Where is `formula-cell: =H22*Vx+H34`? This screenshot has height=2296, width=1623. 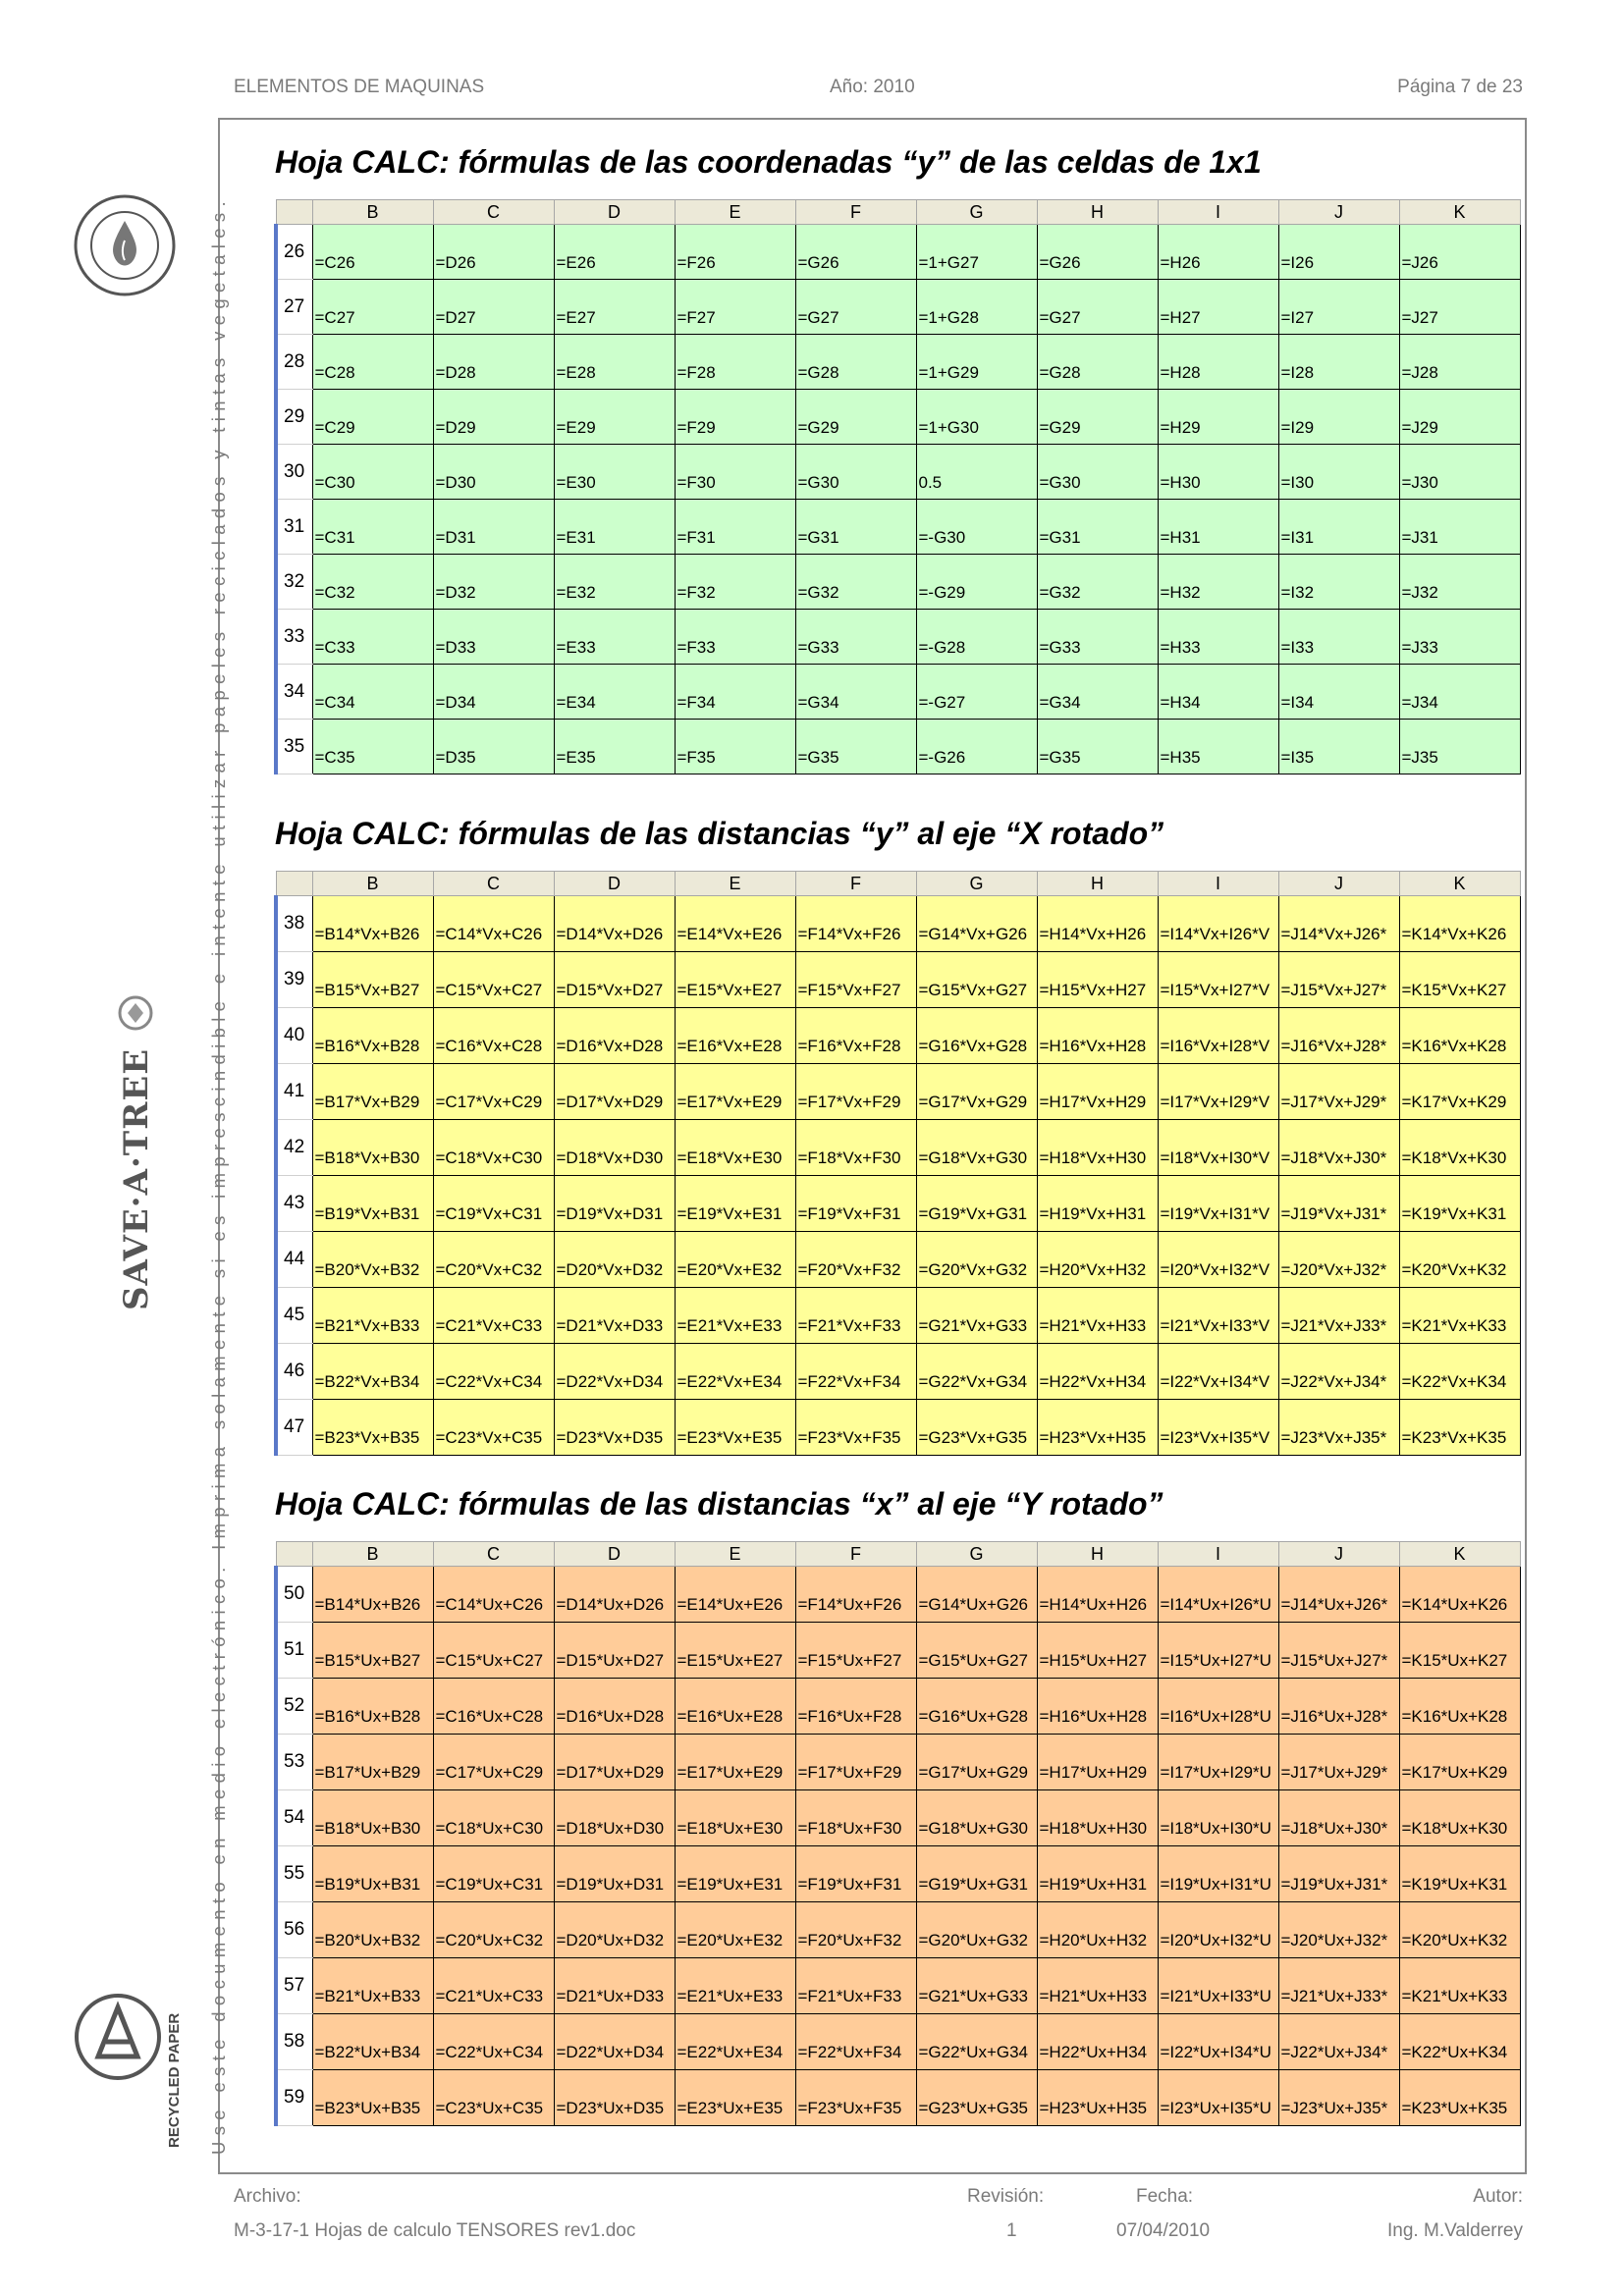 formula-cell: =H22*Vx+H34 is located at coordinates (1097, 1371).